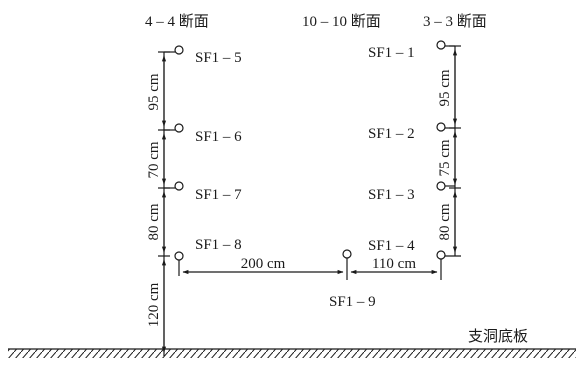 The image size is (581, 365). I want to click on dimension-label-bottom-200: 200 cm, so click(263, 264).